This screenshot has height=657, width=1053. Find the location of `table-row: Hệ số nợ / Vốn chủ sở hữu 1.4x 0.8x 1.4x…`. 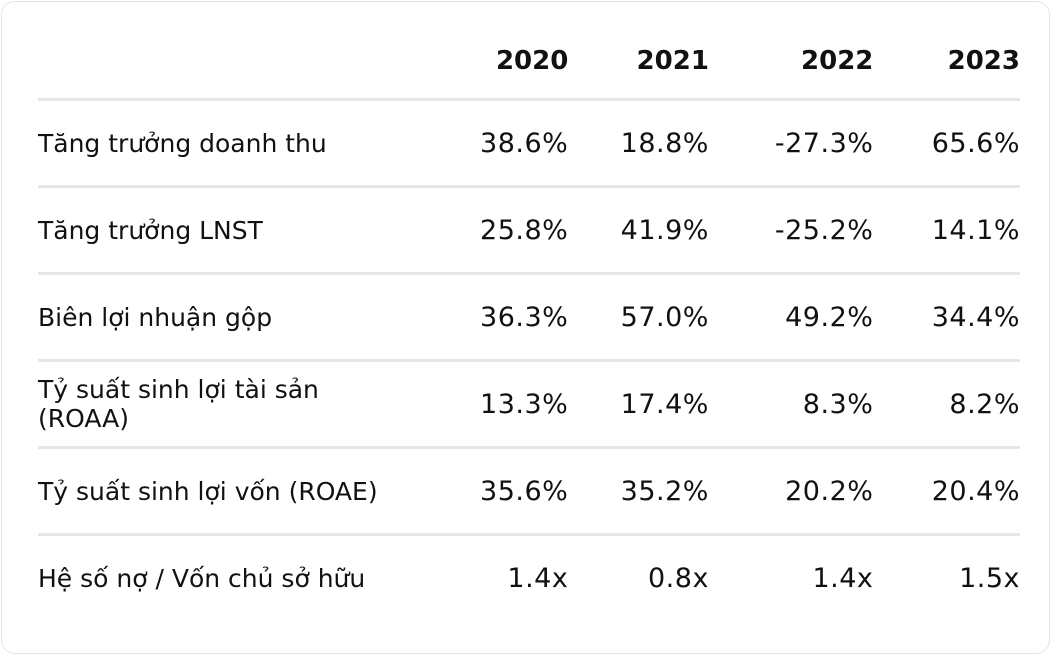

table-row: Hệ số nợ / Vốn chủ sở hữu 1.4x 0.8x 1.4x… is located at coordinates (529, 578).